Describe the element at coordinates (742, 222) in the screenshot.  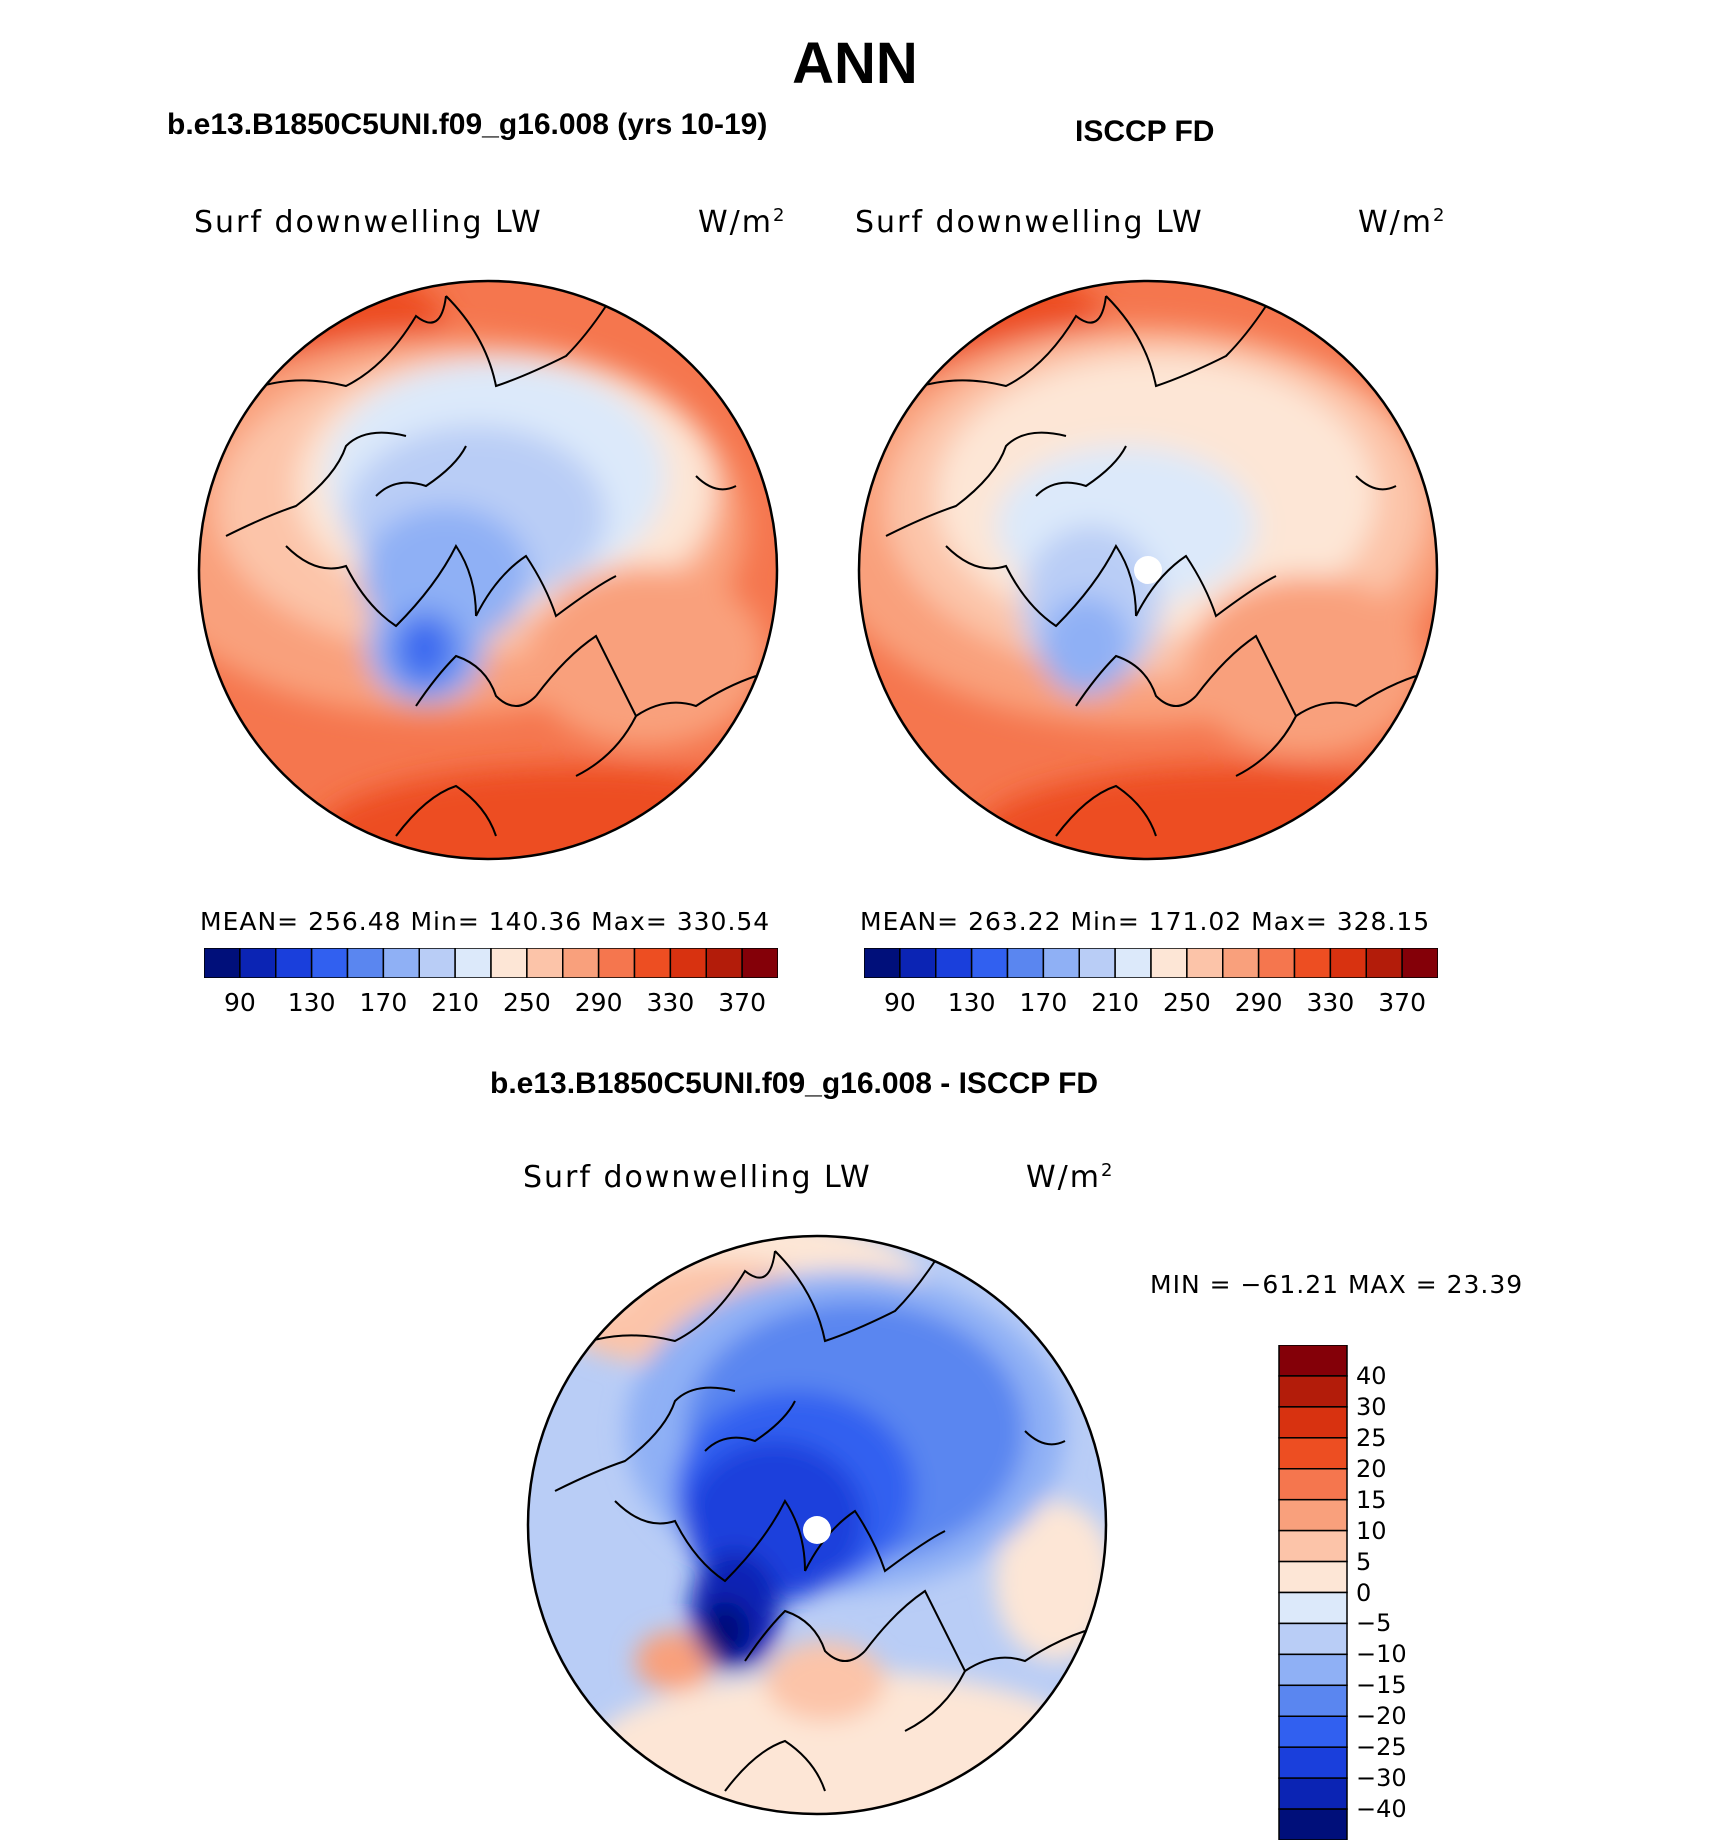
I see `panel1-units: W/m2` at that location.